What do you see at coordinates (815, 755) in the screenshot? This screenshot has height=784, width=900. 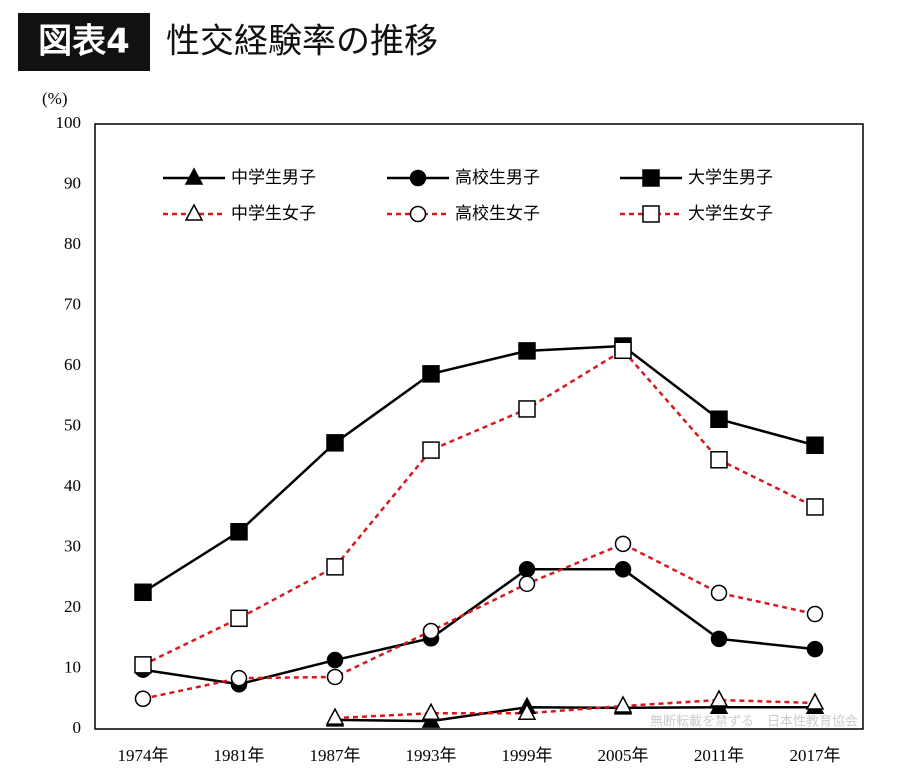 I see `x-tick-label: 2017年` at bounding box center [815, 755].